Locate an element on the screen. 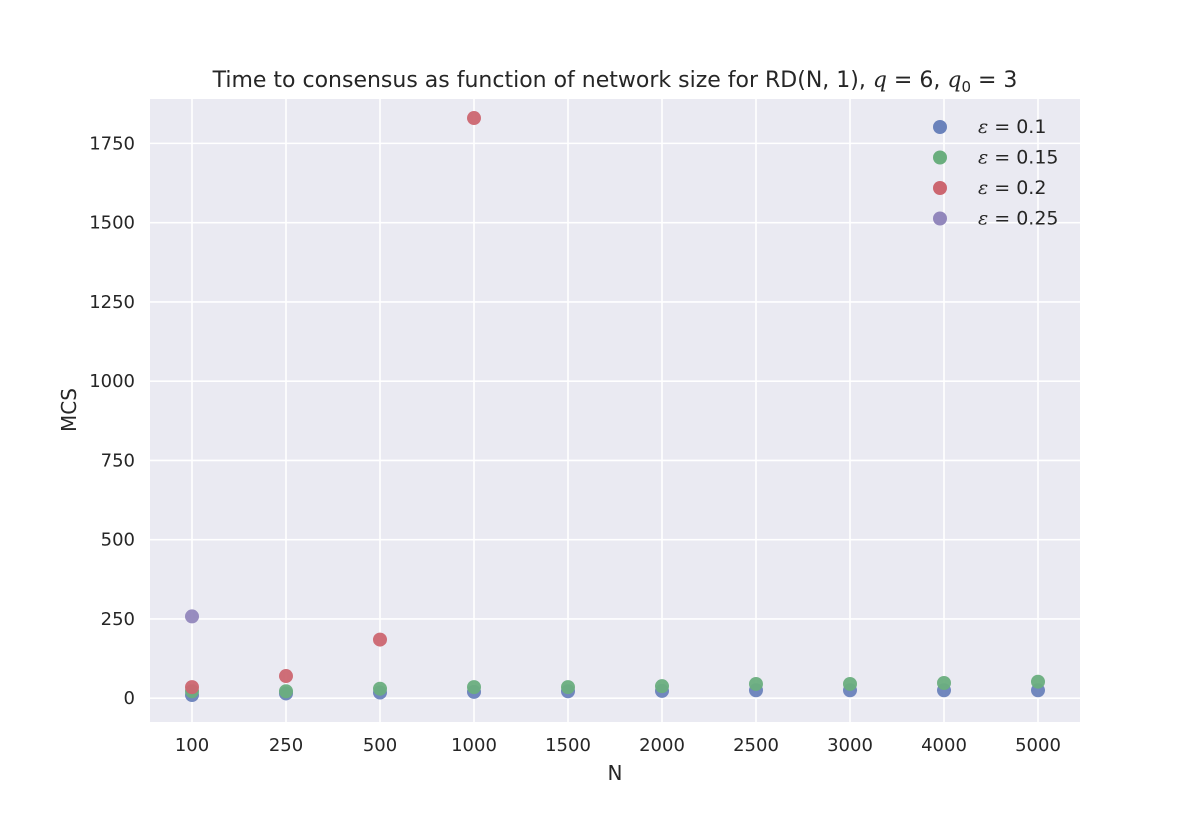 The height and width of the screenshot is (830, 1200). x-tick-label: 4000 is located at coordinates (944, 745).